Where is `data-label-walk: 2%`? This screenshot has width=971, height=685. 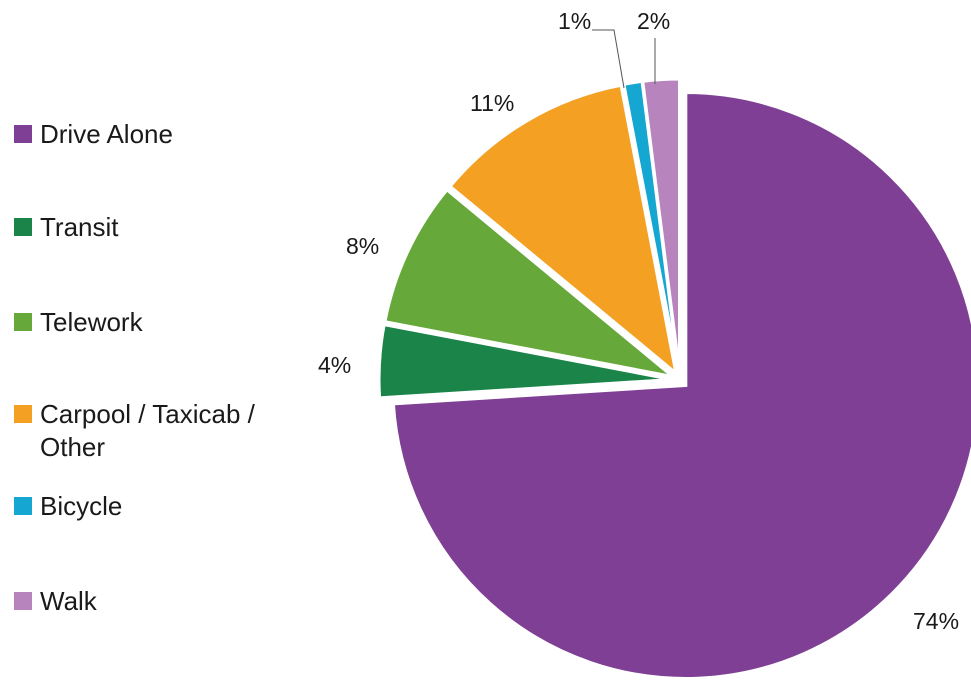 data-label-walk: 2% is located at coordinates (654, 21).